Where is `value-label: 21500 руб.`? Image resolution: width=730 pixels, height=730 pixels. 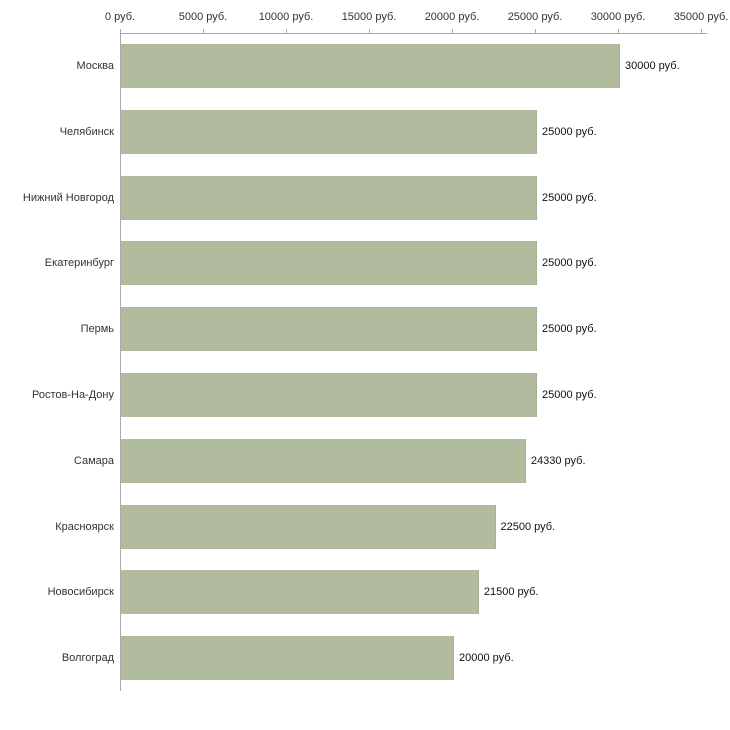 value-label: 21500 руб. is located at coordinates (511, 592).